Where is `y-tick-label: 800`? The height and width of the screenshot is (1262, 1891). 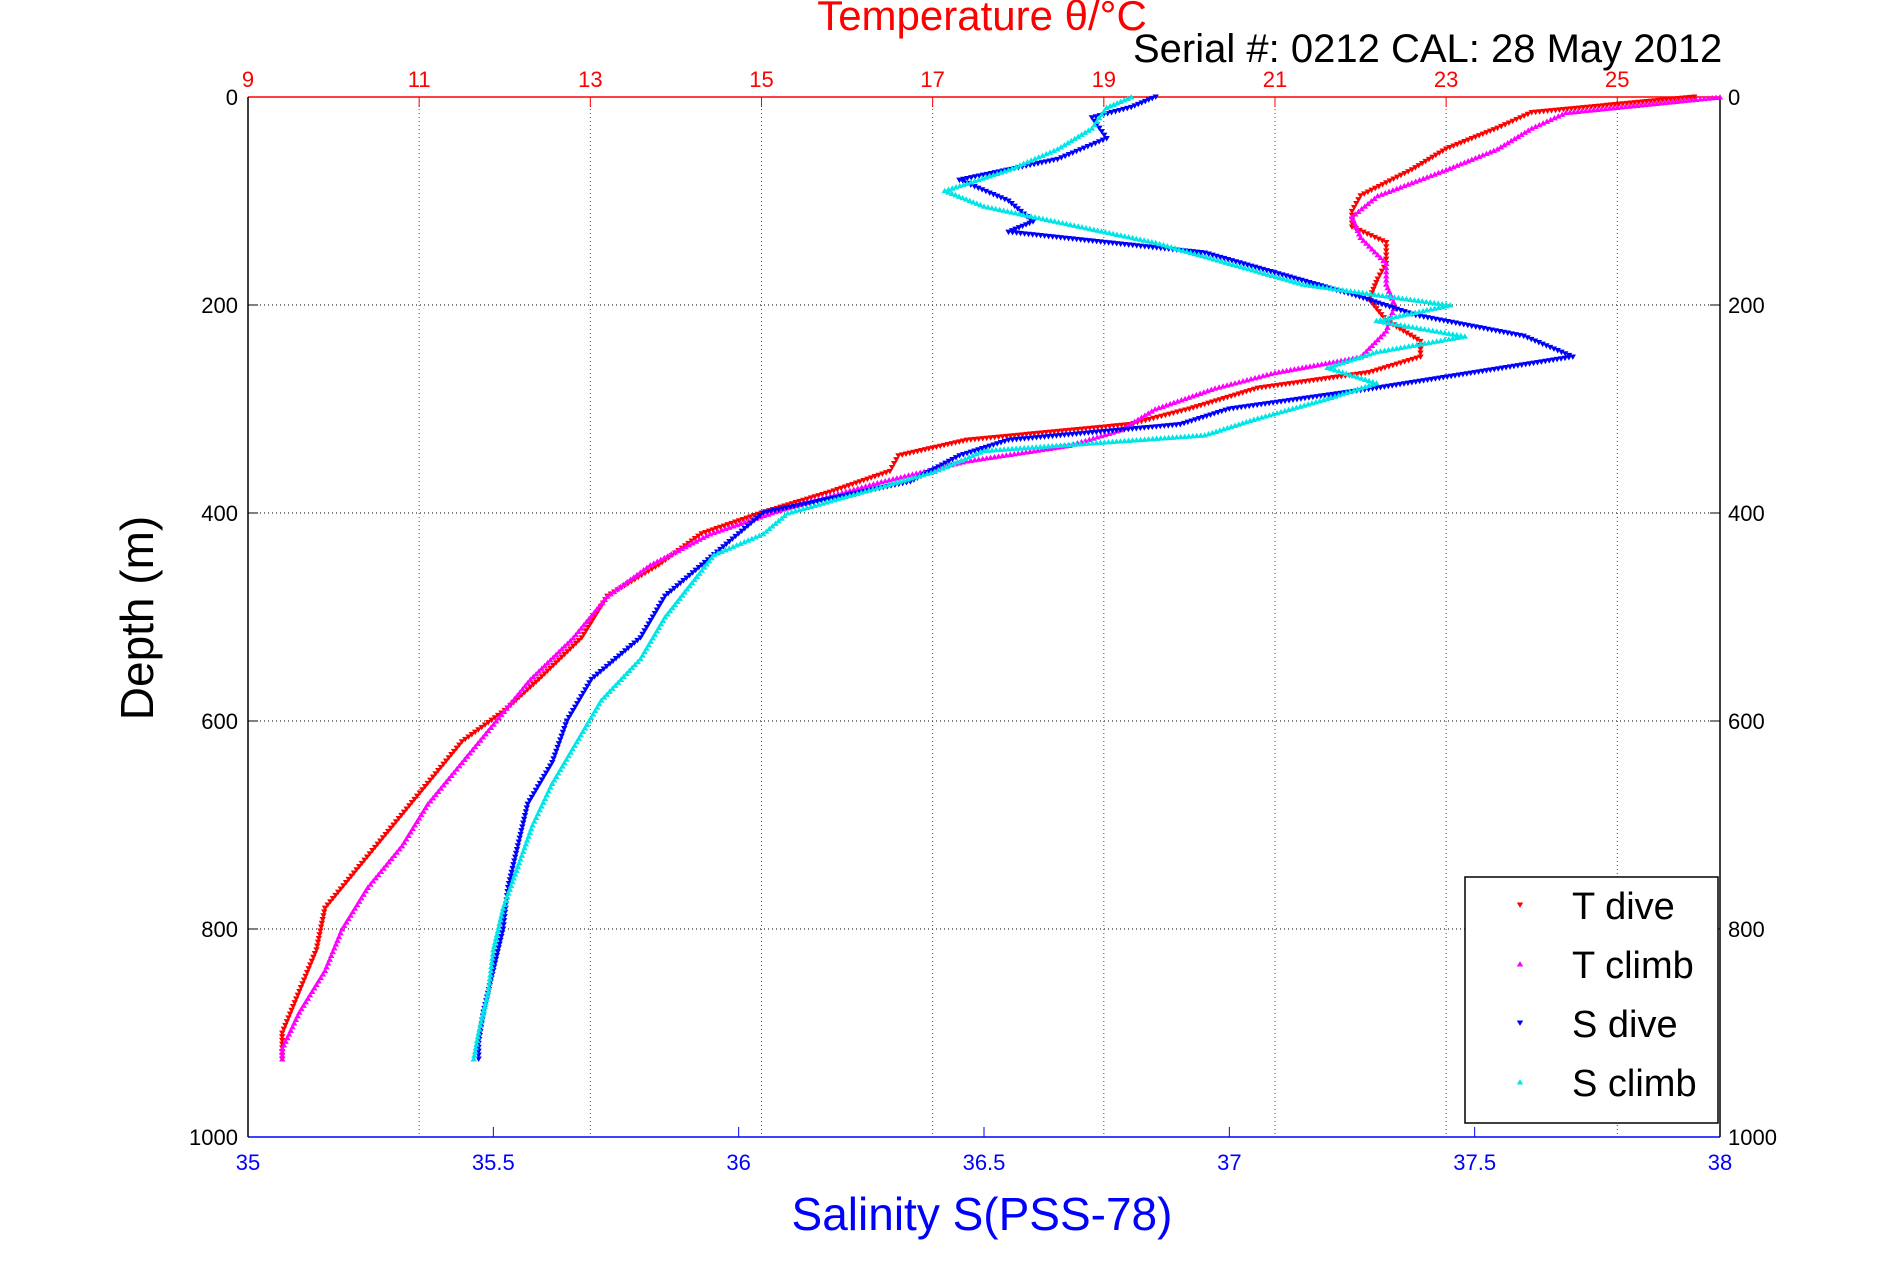 y-tick-label: 800 is located at coordinates (219, 929).